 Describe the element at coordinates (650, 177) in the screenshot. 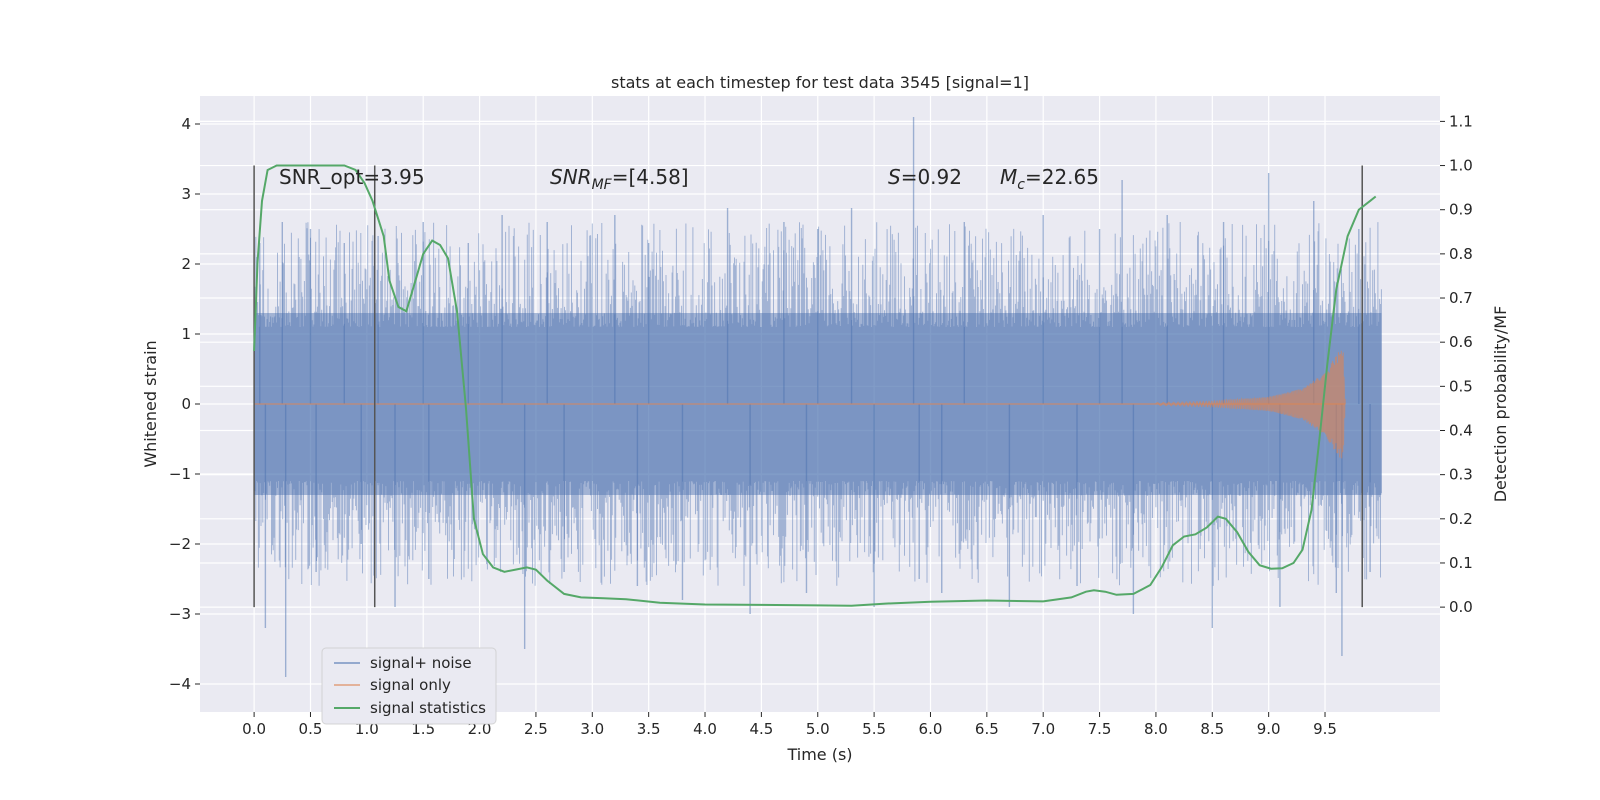

I see `annotation-value: =[4.58]` at that location.